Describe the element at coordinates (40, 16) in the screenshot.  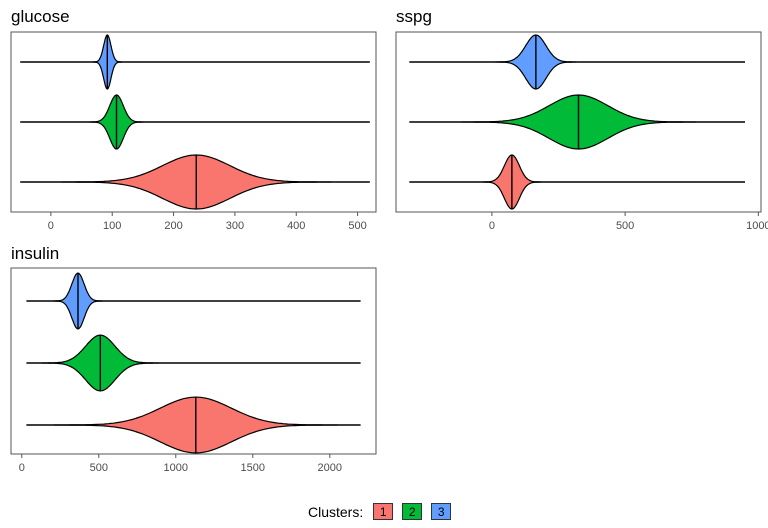
I see `panel-title: glucose` at that location.